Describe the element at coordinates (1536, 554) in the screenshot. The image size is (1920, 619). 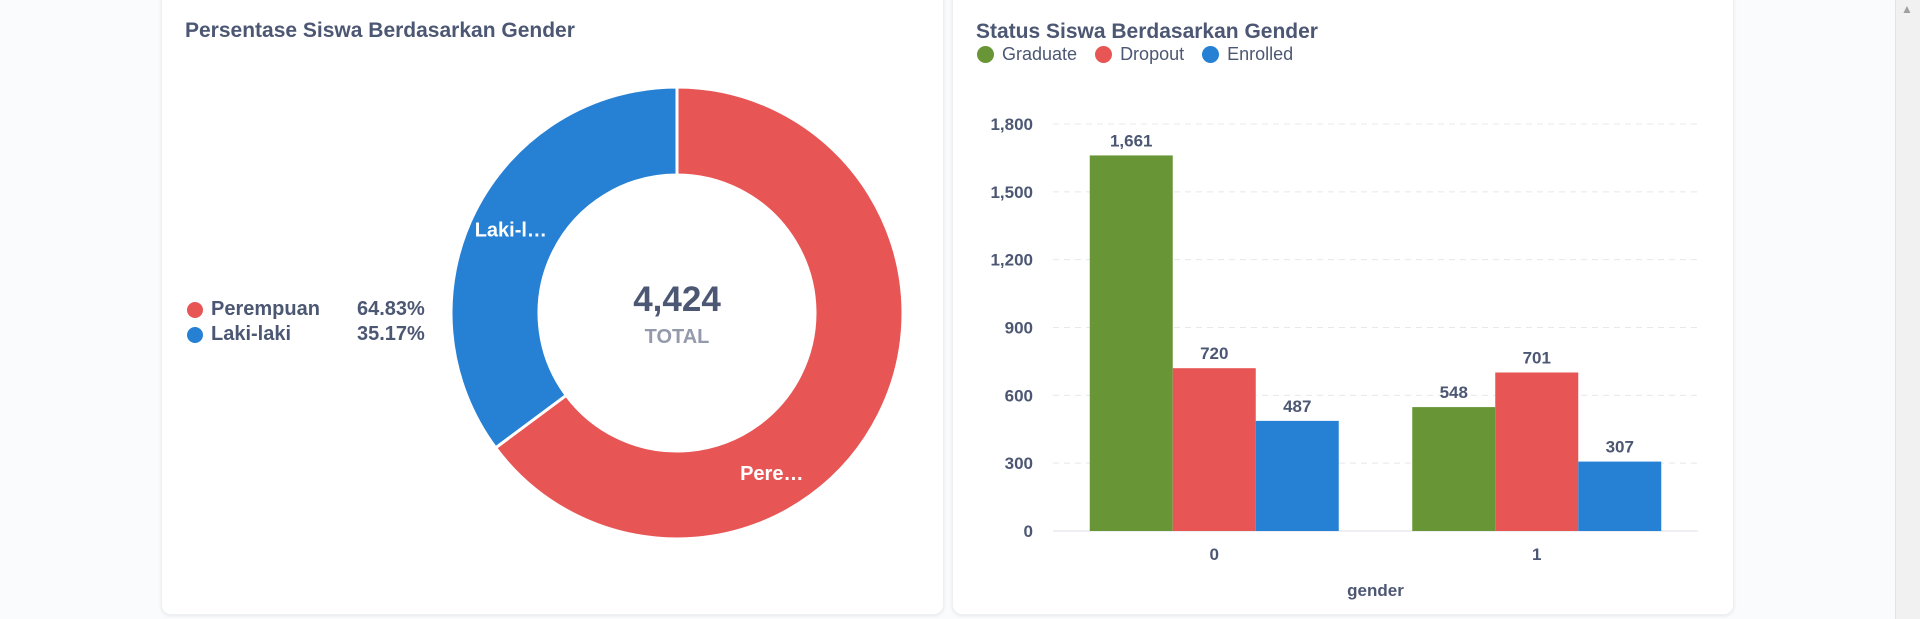
I see `x-tick-label: 1` at that location.